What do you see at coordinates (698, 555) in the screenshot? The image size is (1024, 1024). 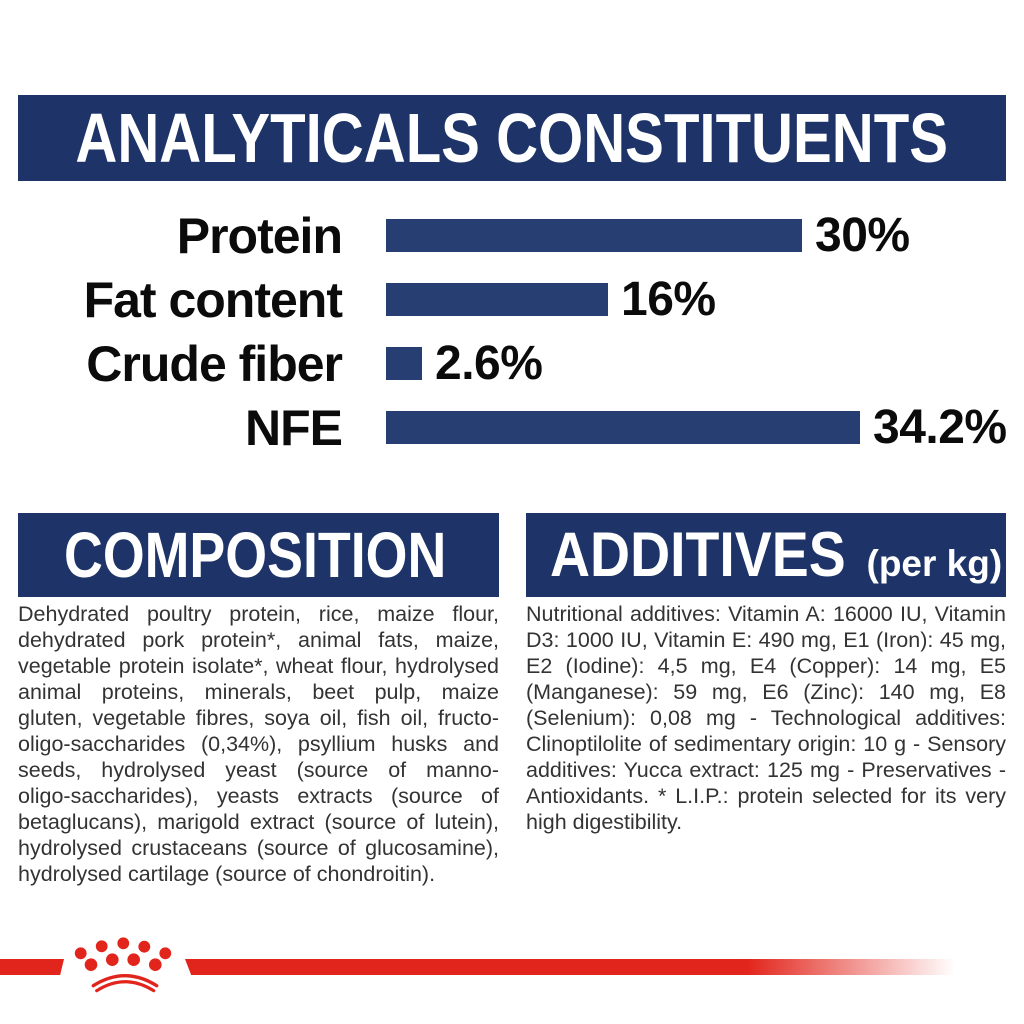 I see `additives-title: ADDITIVES` at bounding box center [698, 555].